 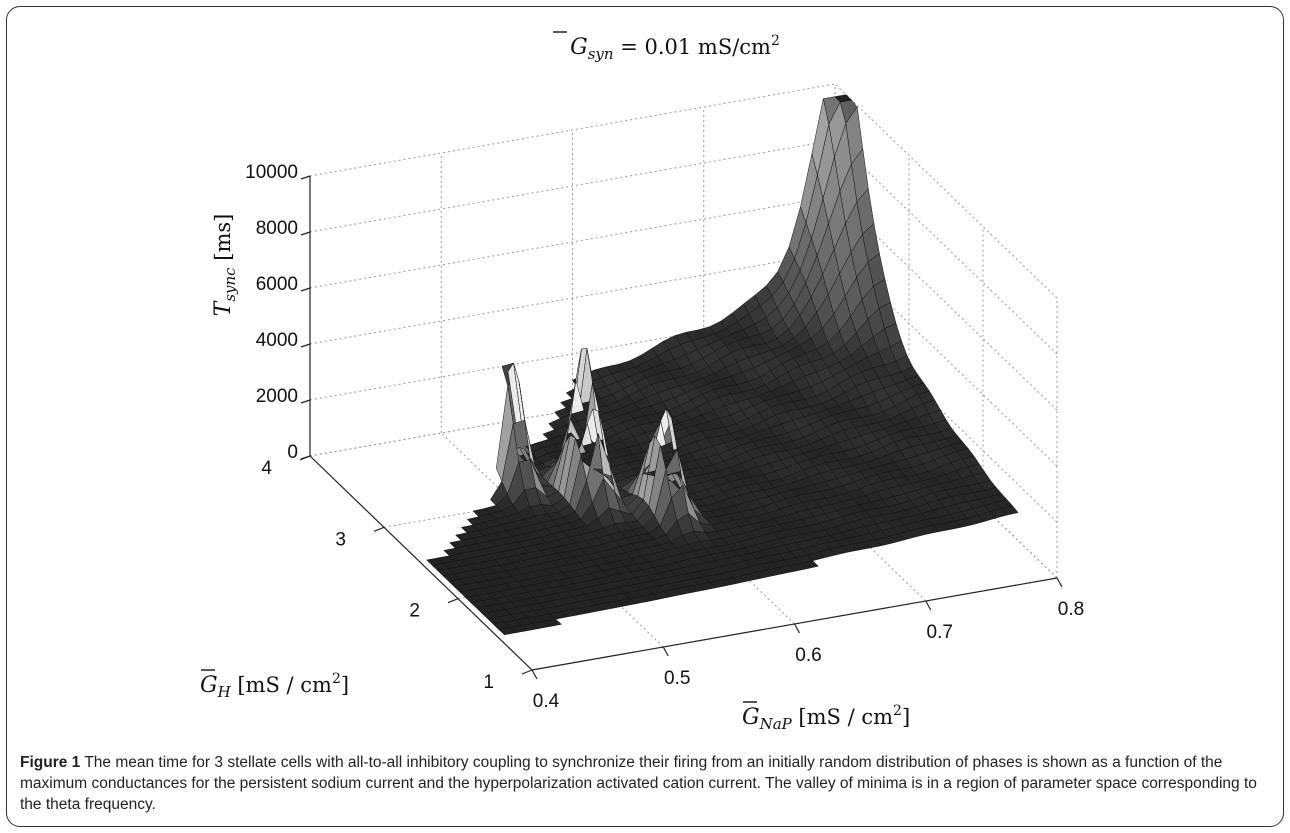 What do you see at coordinates (50, 762) in the screenshot?
I see `caption-label: Figure 1` at bounding box center [50, 762].